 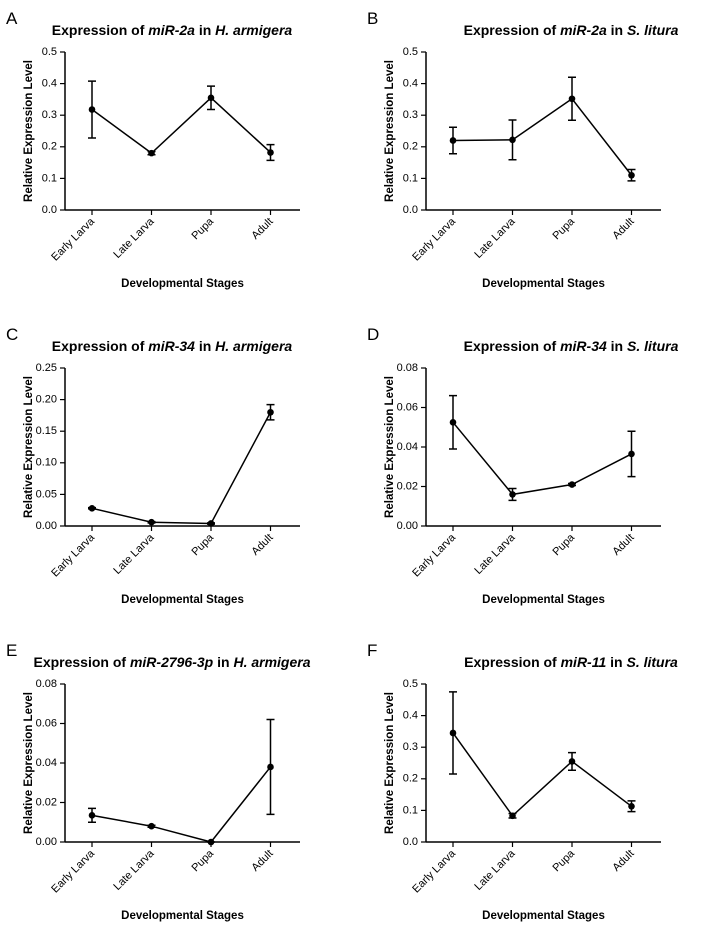 I want to click on chart-title: Expression of miR-34 in S. litura, so click(x=571, y=346).